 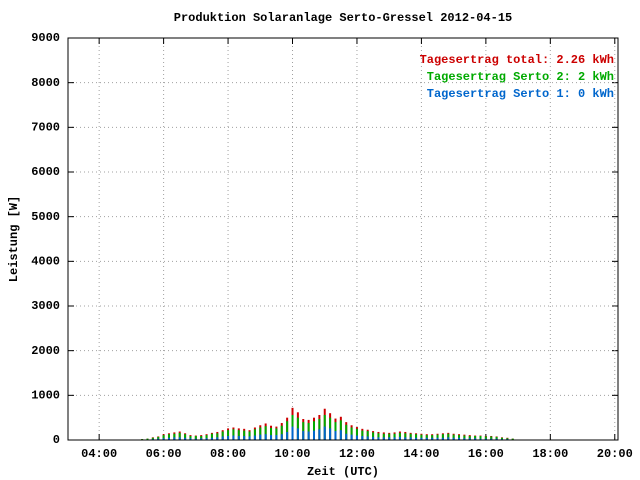 What do you see at coordinates (99, 454) in the screenshot?
I see `x-tick-label: 04:00` at bounding box center [99, 454].